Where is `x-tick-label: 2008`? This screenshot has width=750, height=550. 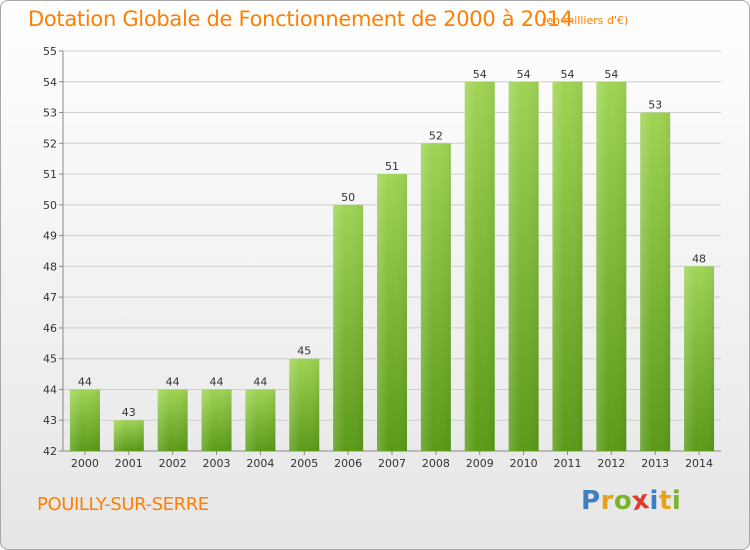
x-tick-label: 2008 is located at coordinates (436, 463).